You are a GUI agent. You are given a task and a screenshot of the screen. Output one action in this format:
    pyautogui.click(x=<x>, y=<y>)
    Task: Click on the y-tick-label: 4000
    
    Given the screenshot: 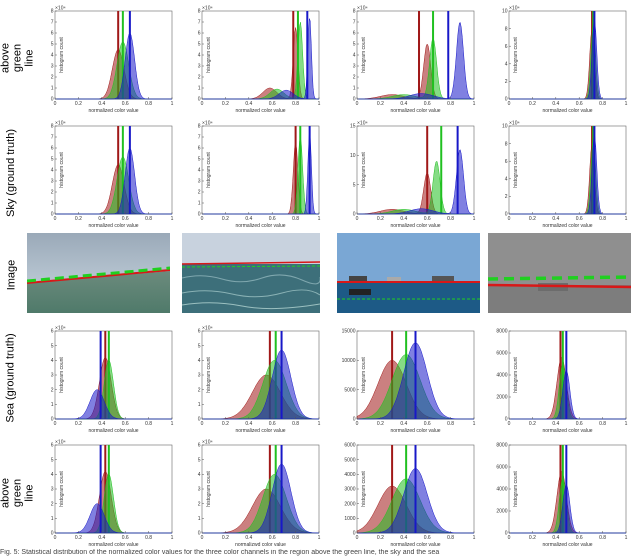 What is the action you would take?
    pyautogui.click(x=349, y=475)
    